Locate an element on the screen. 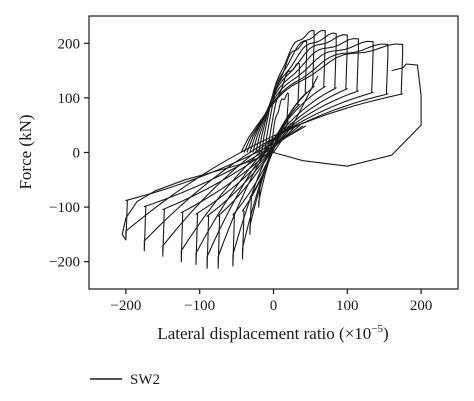 This screenshot has width=474, height=401. y-tick-label: 100 is located at coordinates (69, 99).